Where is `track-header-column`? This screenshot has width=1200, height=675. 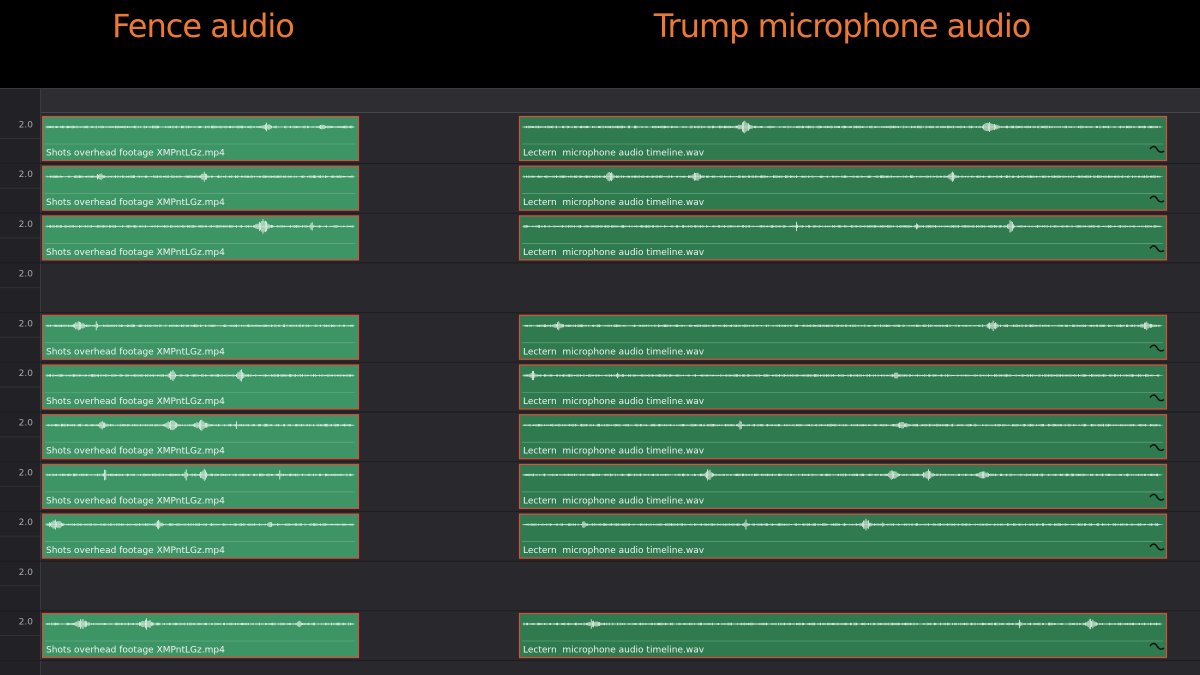
track-header-column is located at coordinates (20, 381).